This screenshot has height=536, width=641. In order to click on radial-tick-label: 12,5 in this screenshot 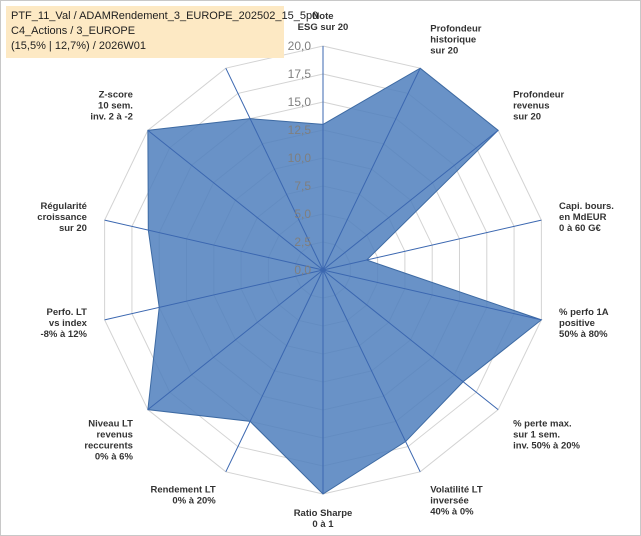, I will do `click(300, 130)`.